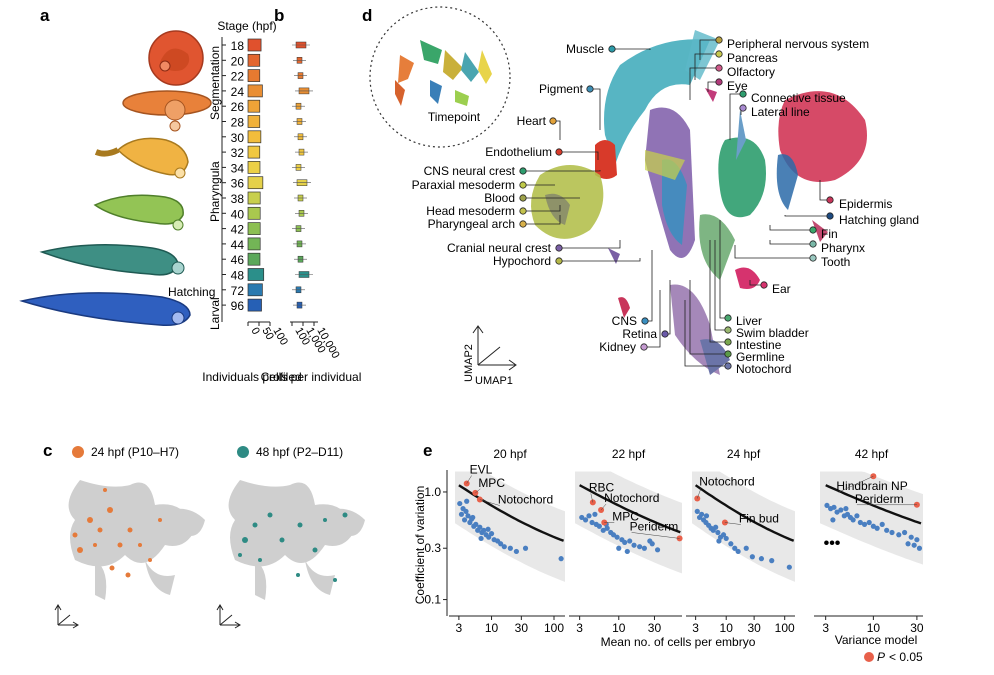 The image size is (994, 675). I want to click on cell-type-label: Hypochord, so click(522, 261).